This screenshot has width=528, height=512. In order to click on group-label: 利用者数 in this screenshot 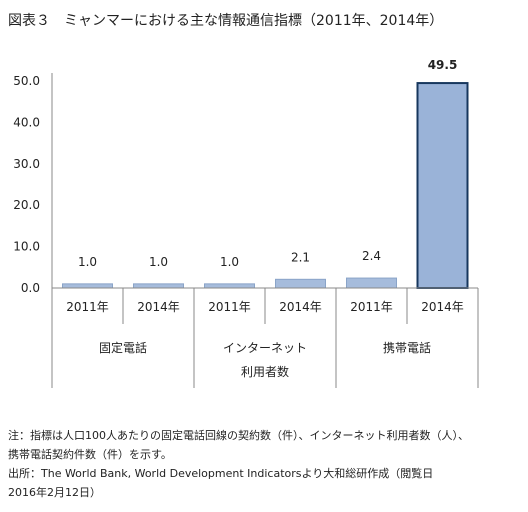, I will do `click(265, 371)`.